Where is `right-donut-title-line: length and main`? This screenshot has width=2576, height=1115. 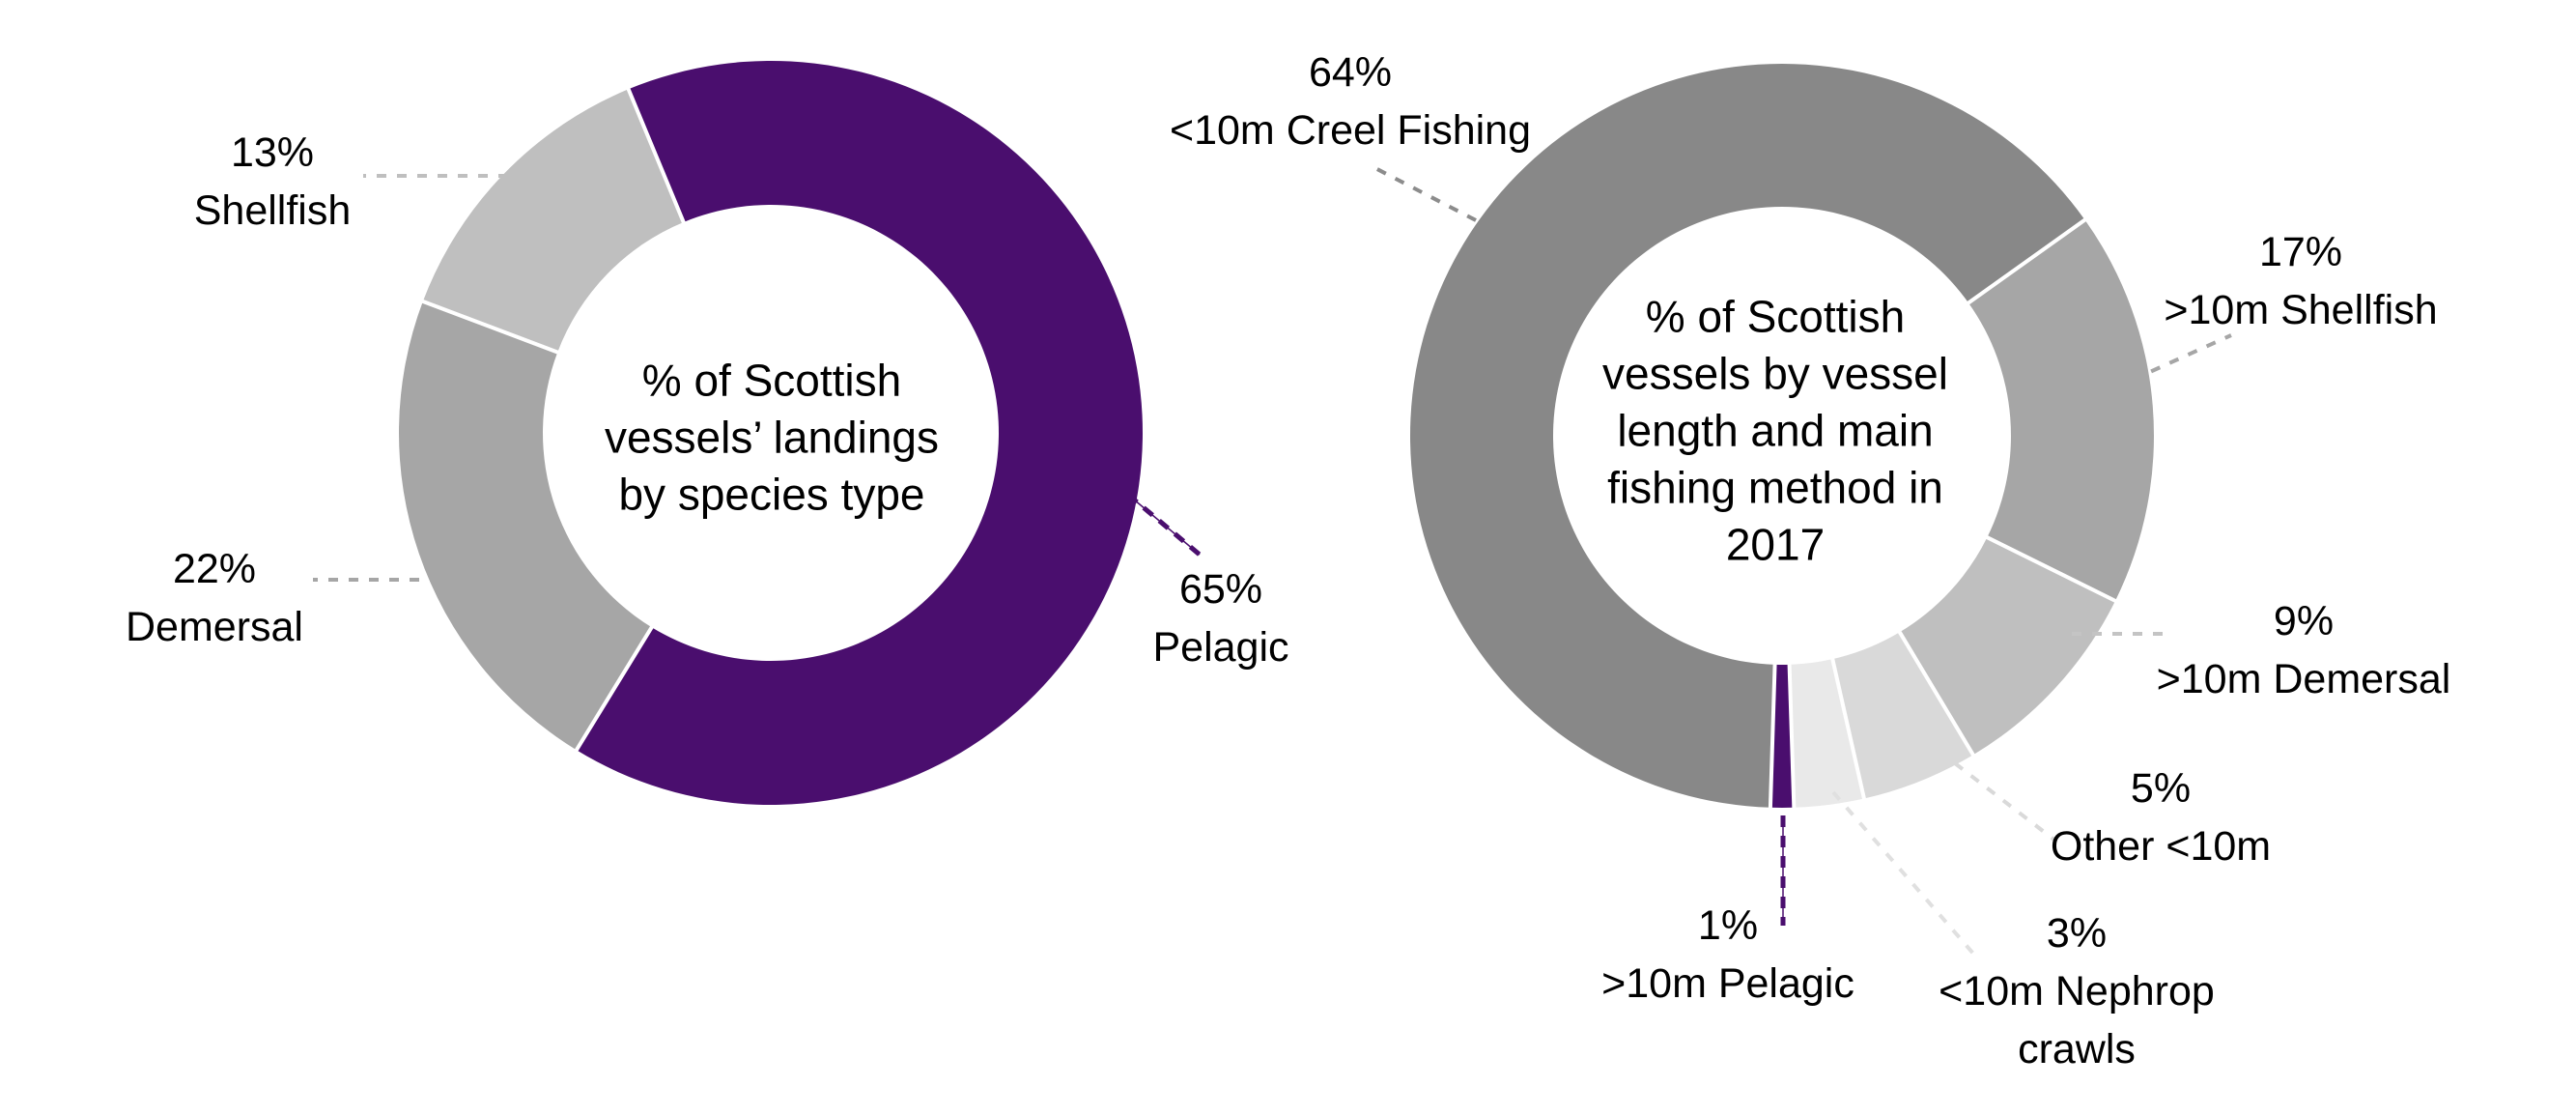
right-donut-title-line: length and main is located at coordinates (1775, 430).